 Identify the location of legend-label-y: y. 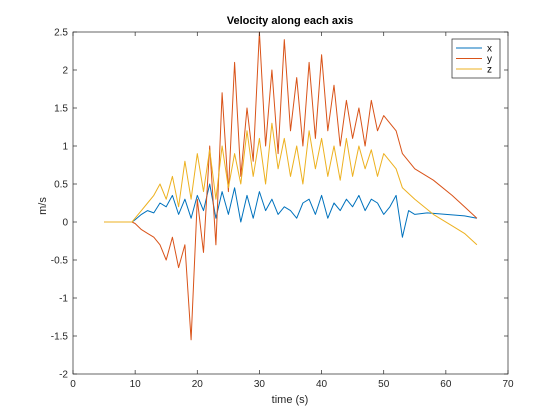
(489, 59).